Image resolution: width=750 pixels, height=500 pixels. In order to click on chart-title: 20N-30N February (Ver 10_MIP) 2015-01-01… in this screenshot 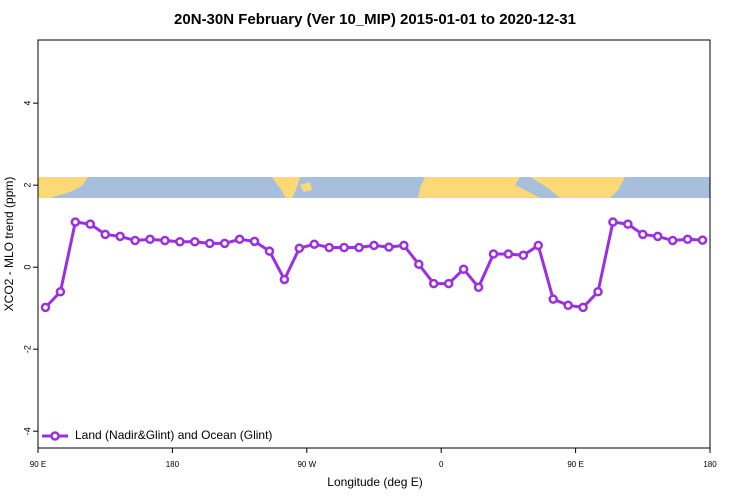, I will do `click(375, 19)`.